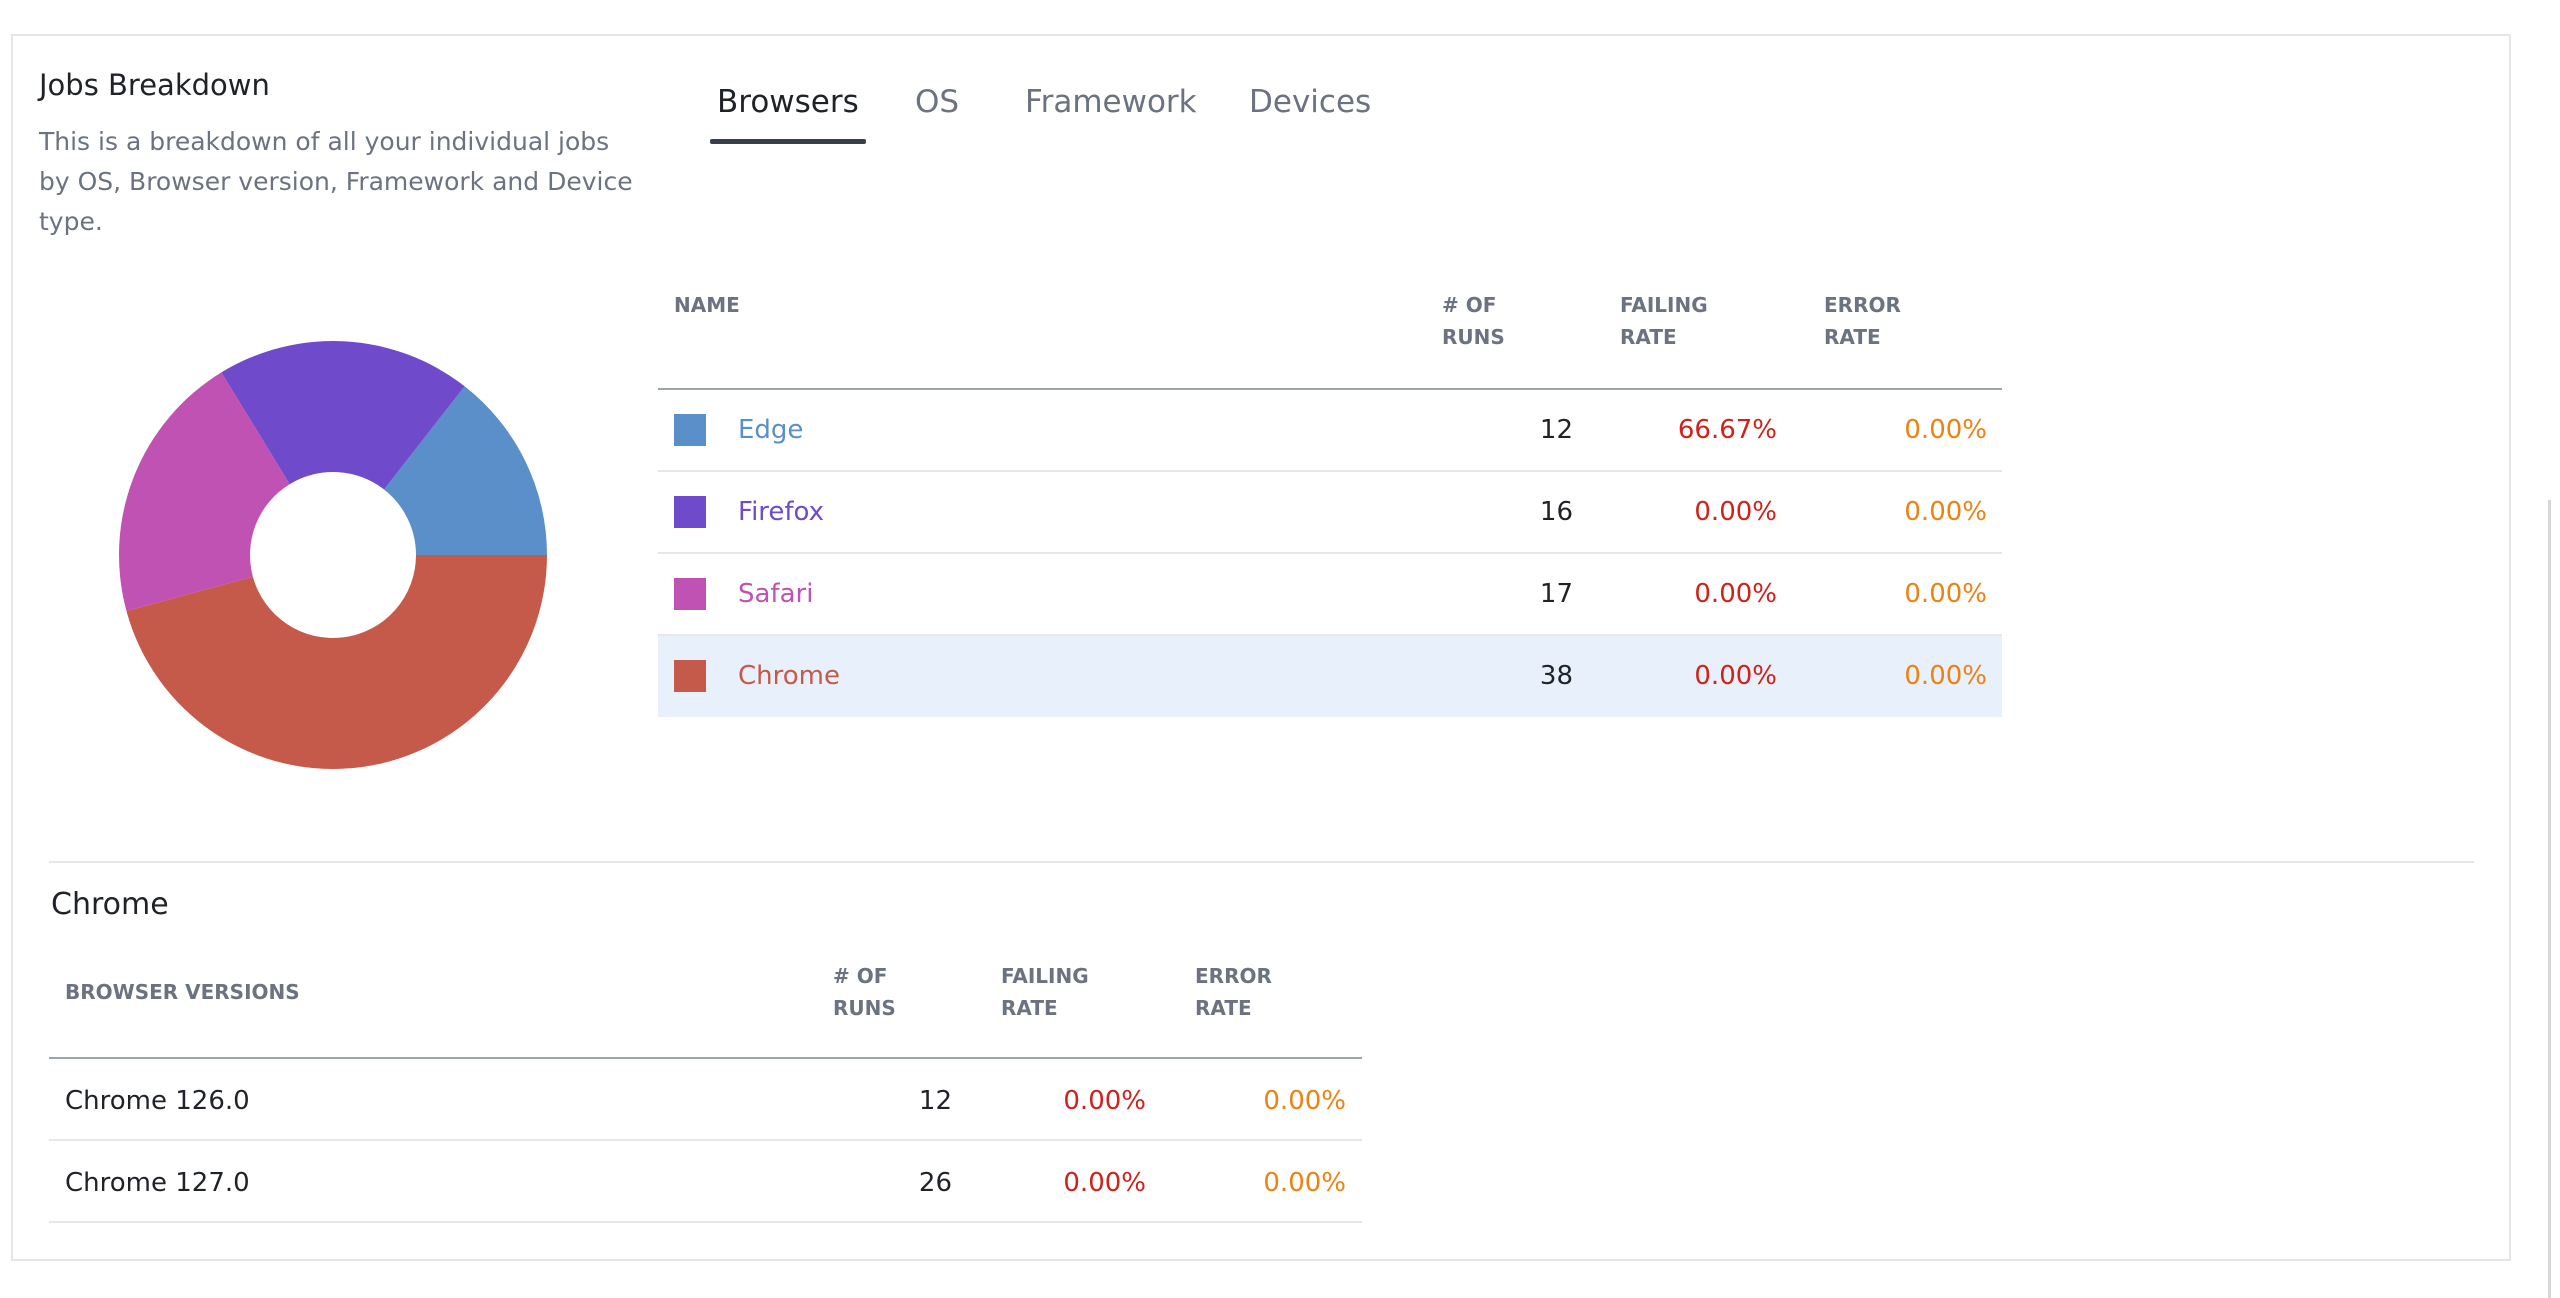 Image resolution: width=2560 pixels, height=1298 pixels. What do you see at coordinates (1556, 594) in the screenshot?
I see `runs: 17` at bounding box center [1556, 594].